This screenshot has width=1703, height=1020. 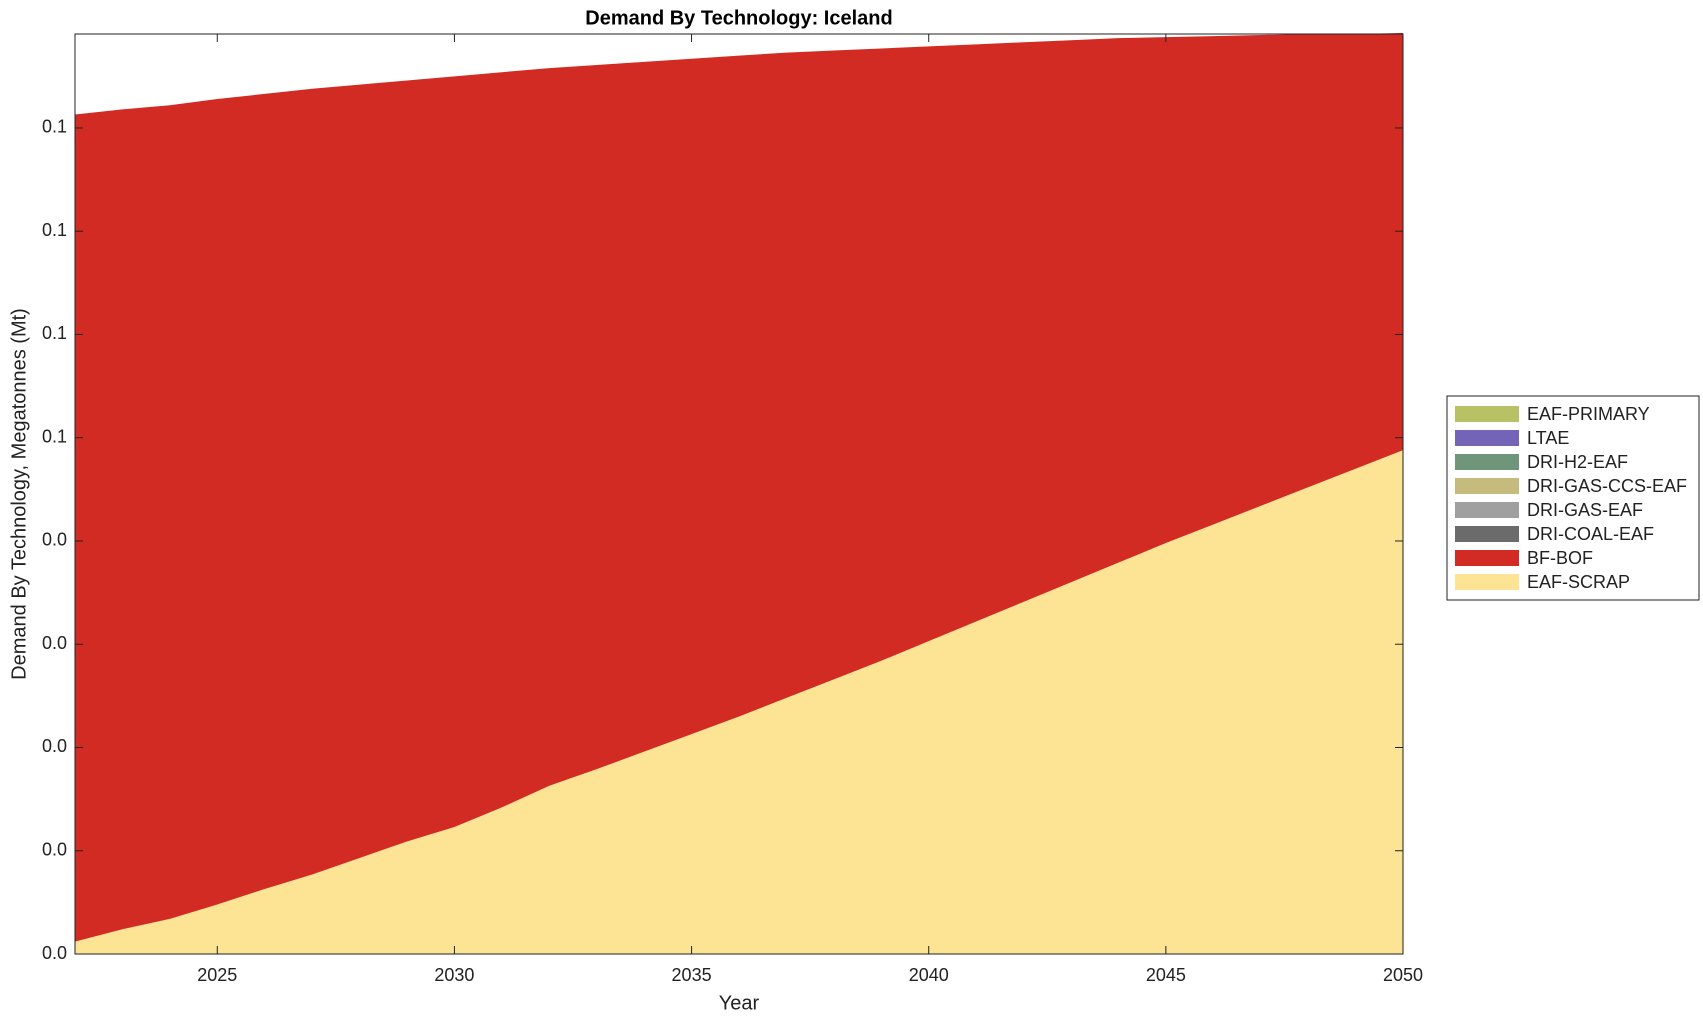 I want to click on legend-label: DRI-H2-EAF, so click(x=1577, y=462).